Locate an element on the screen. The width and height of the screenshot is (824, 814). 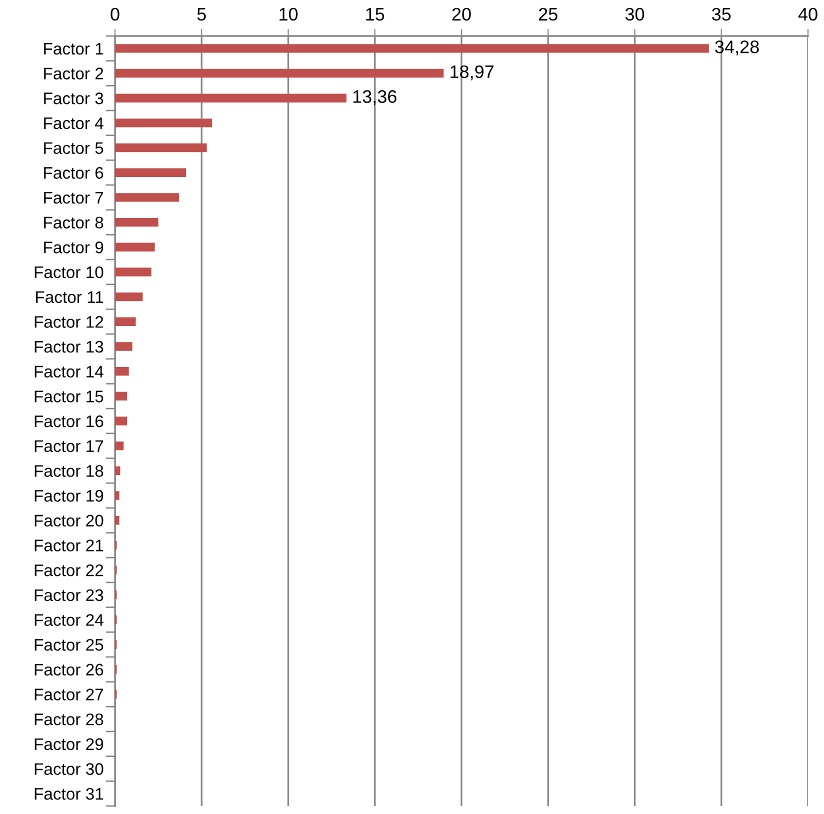
y-tick-label: Factor 28 is located at coordinates (69, 719).